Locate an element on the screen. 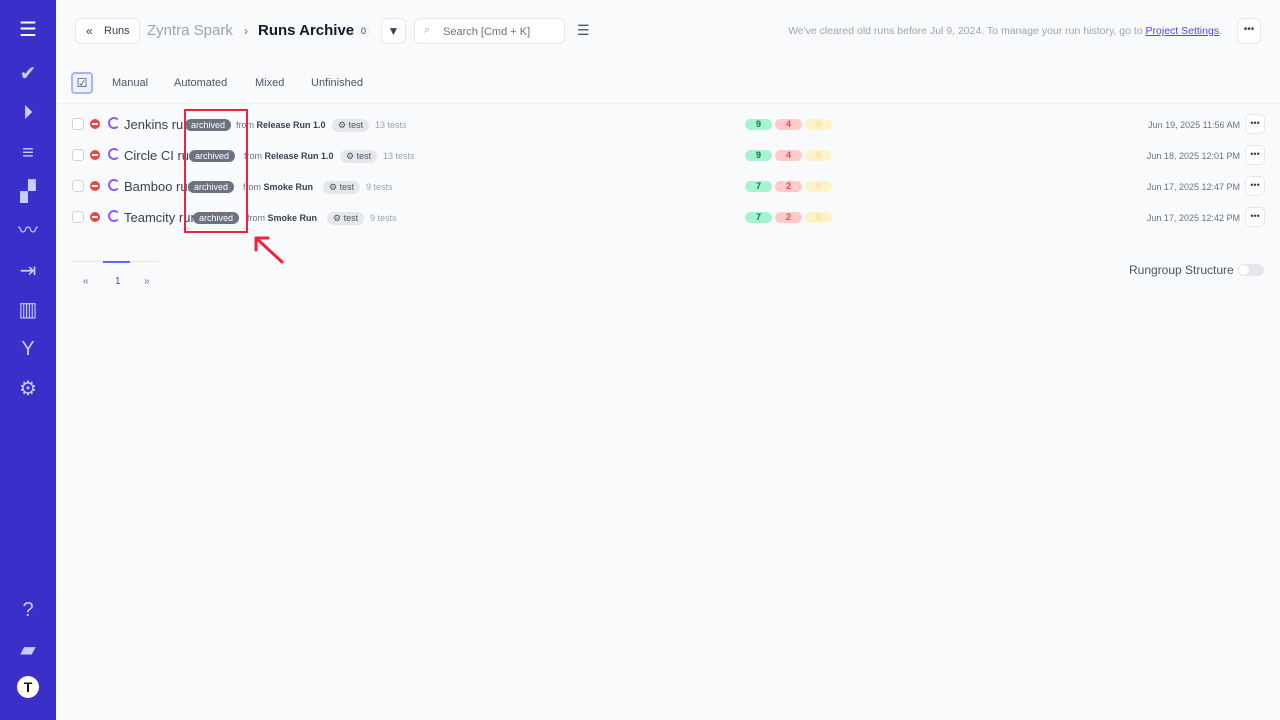 The height and width of the screenshot is (720, 1280). tab-mixed: Mixed is located at coordinates (270, 83).